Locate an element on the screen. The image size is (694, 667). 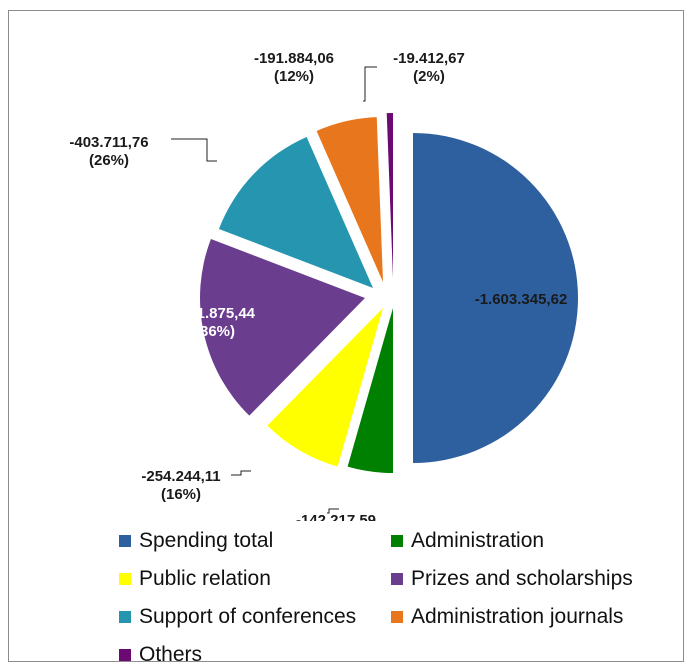
legend-item-support-of-conferences: Support of conferences is located at coordinates (237, 617).